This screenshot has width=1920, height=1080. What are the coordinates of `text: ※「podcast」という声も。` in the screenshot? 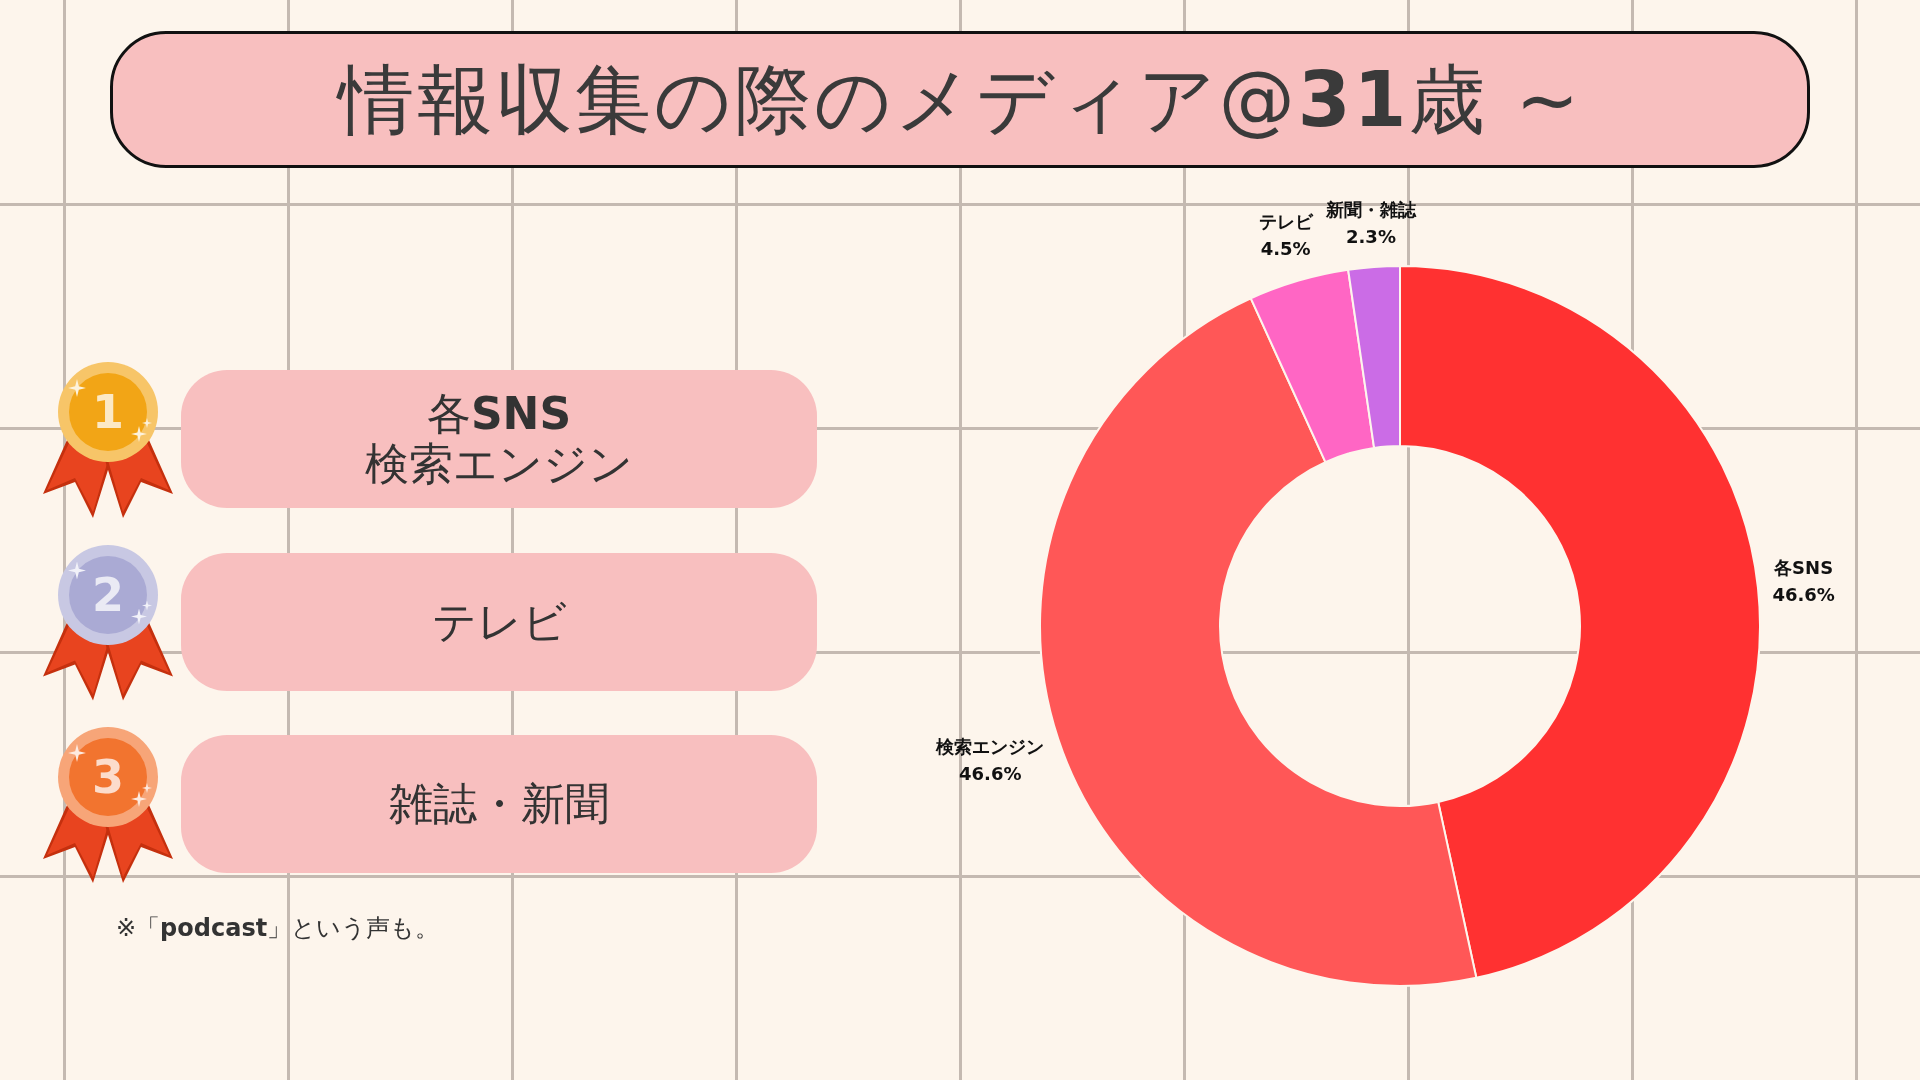 It's located at (278, 928).